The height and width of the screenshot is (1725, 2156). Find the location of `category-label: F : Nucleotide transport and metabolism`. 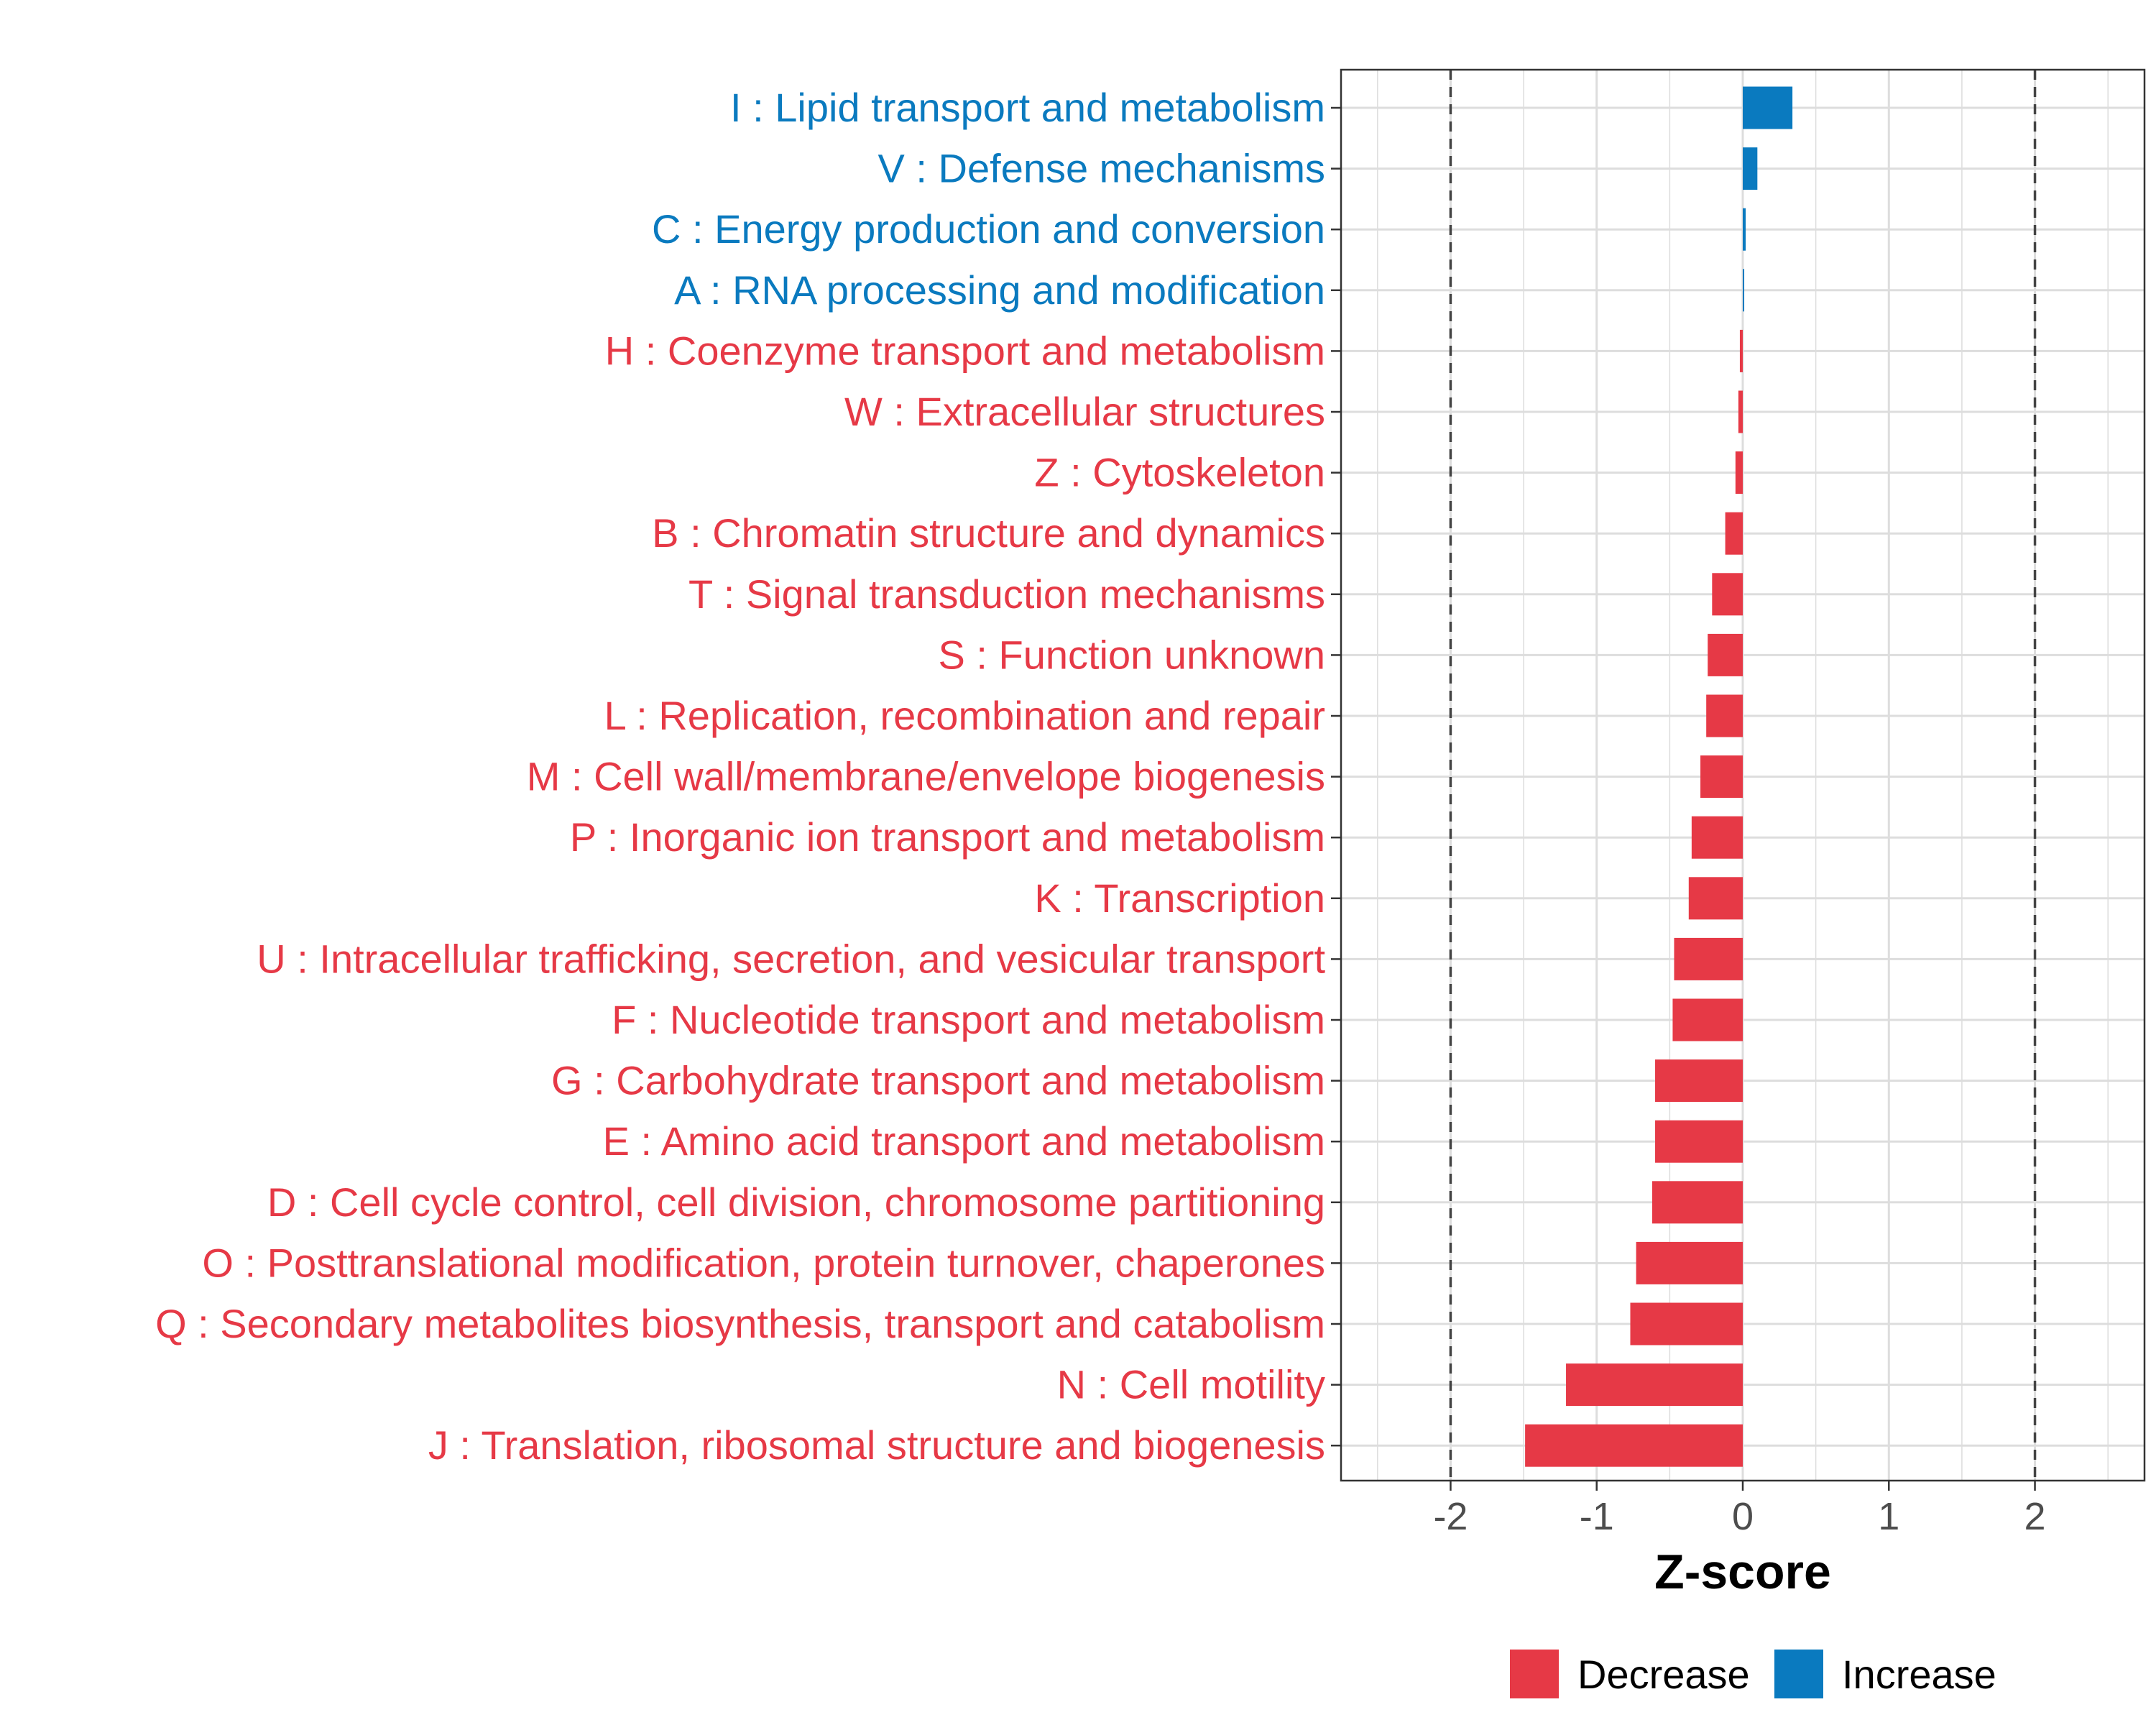

category-label: F : Nucleotide transport and metabolism is located at coordinates (968, 1019).